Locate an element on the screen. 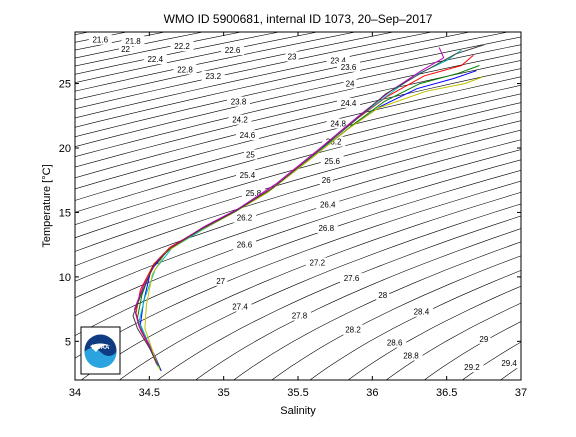 The width and height of the screenshot is (576, 437). contour-label: 21.6 is located at coordinates (100, 40).